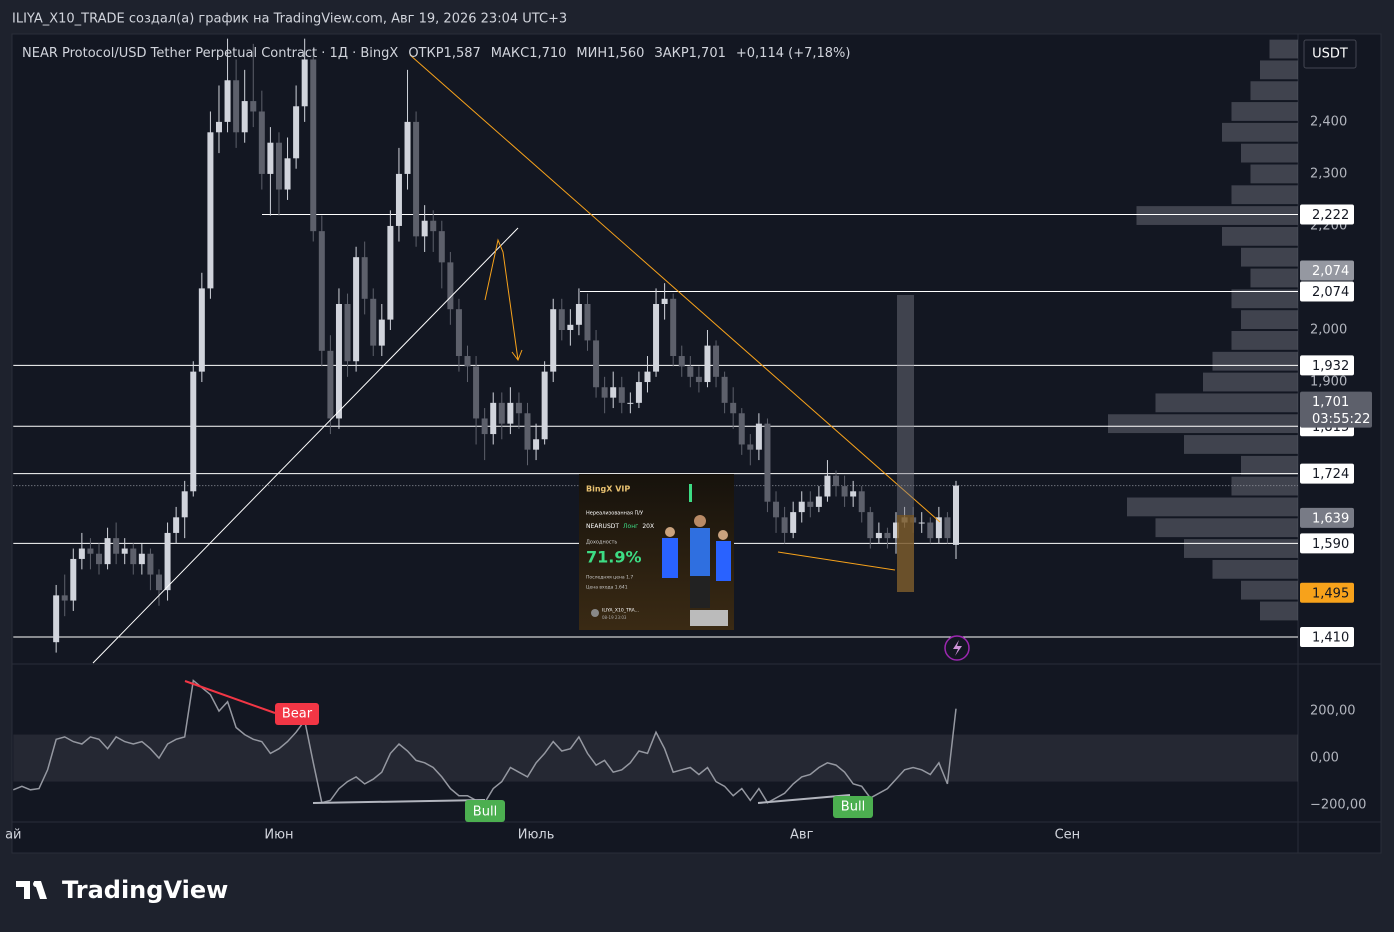  Describe the element at coordinates (802, 835) in the screenshot. I see `x-tick-label: Авг` at that location.